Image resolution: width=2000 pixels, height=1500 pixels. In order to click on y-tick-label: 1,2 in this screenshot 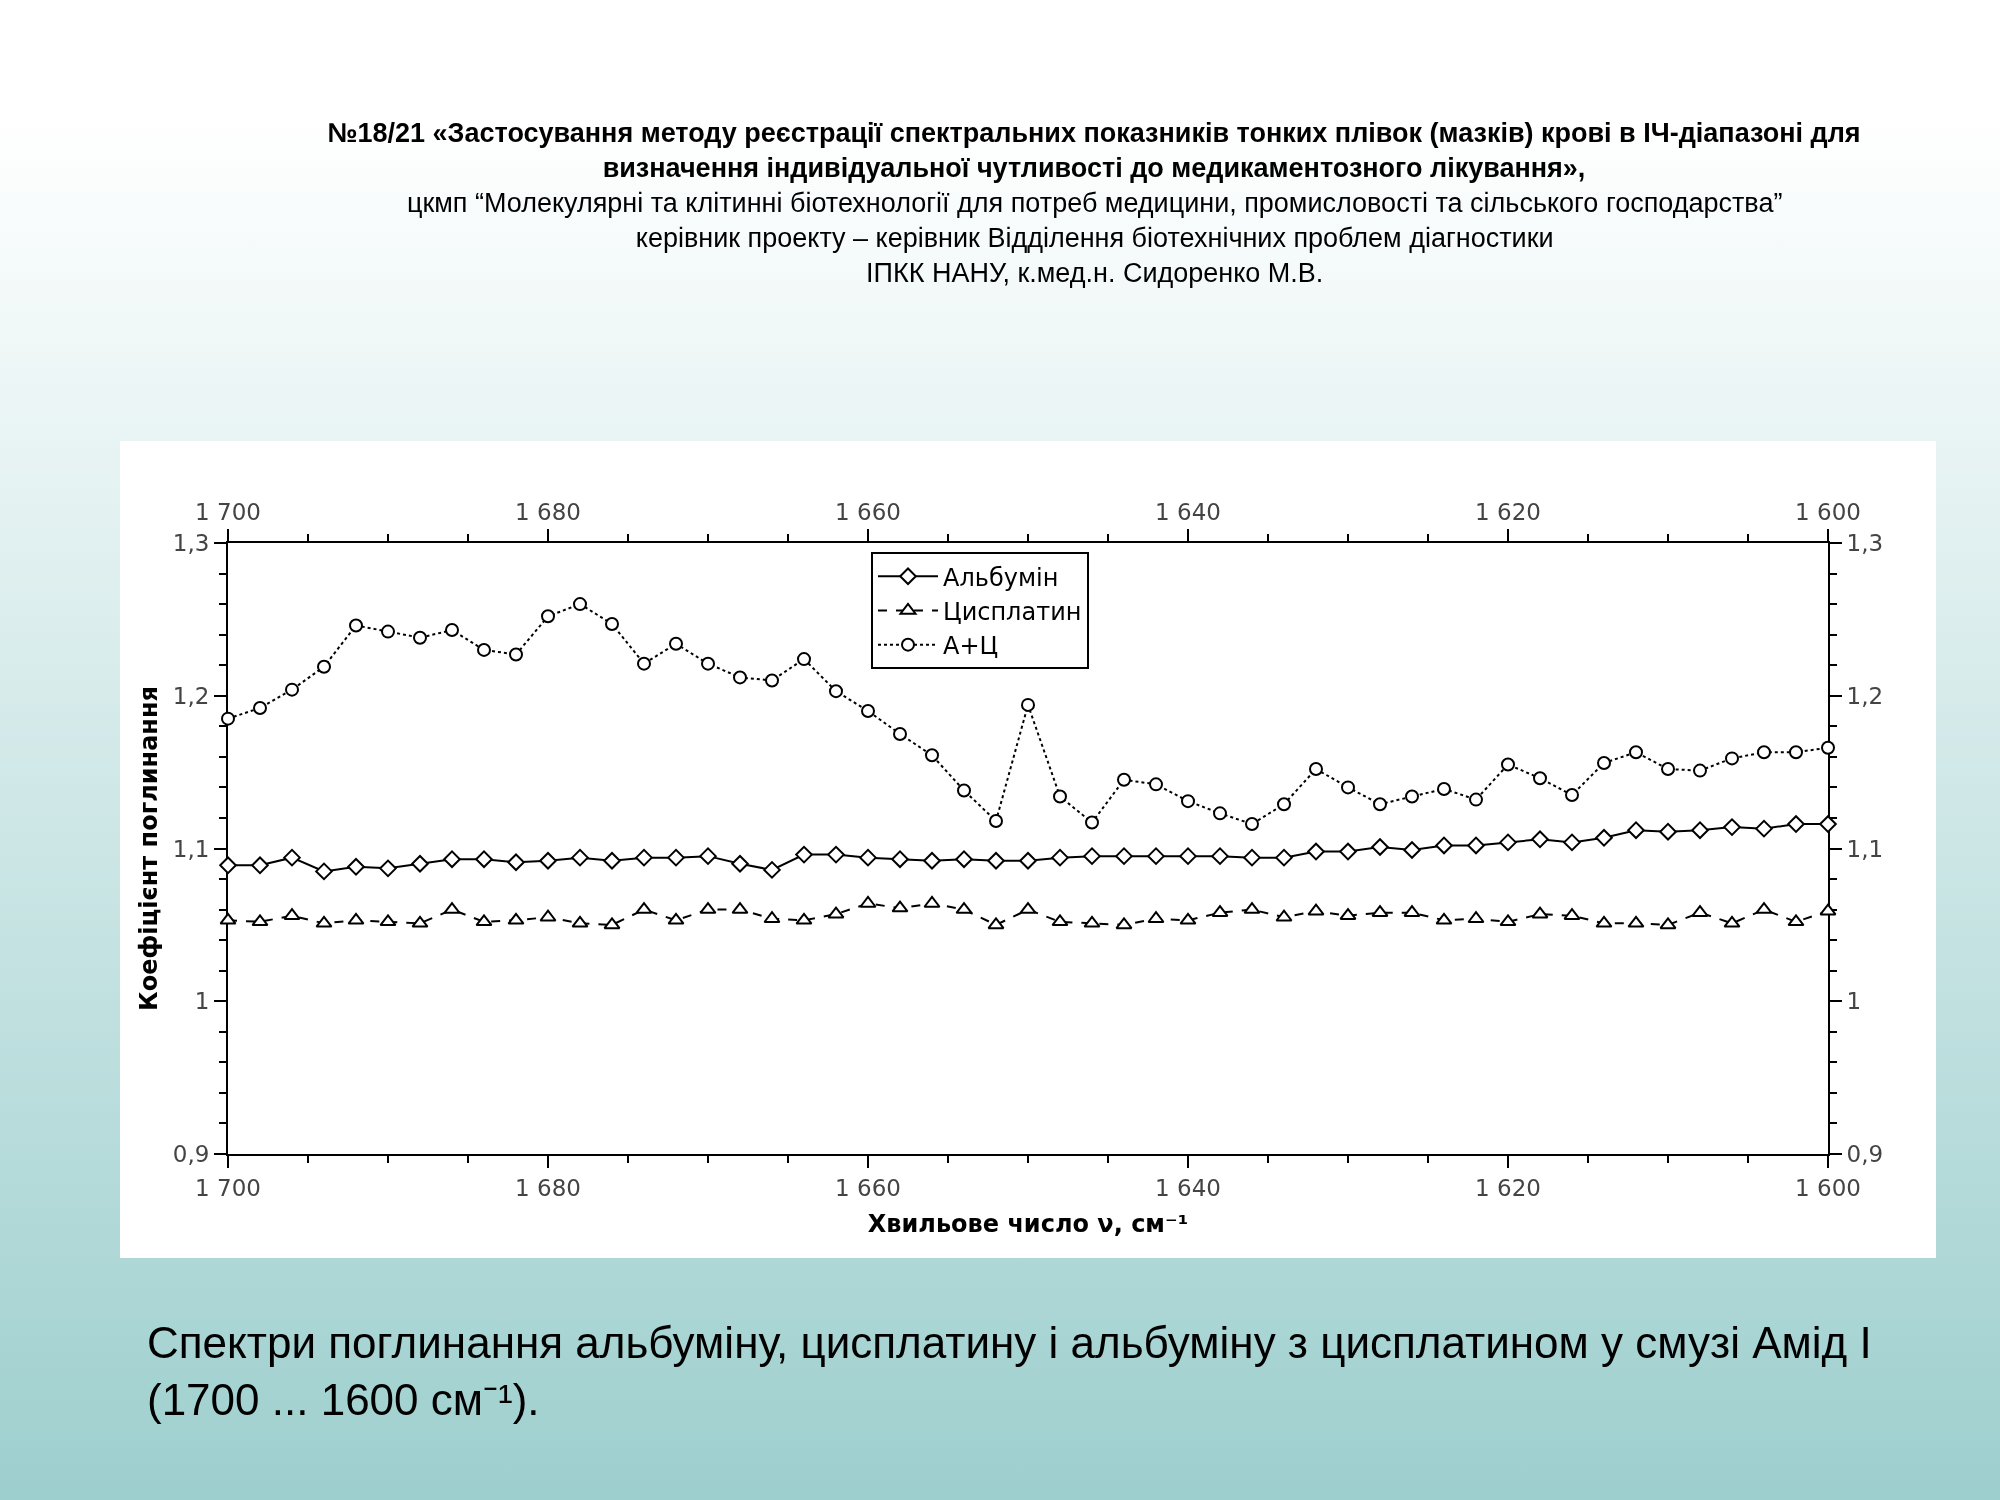, I will do `click(191, 695)`.